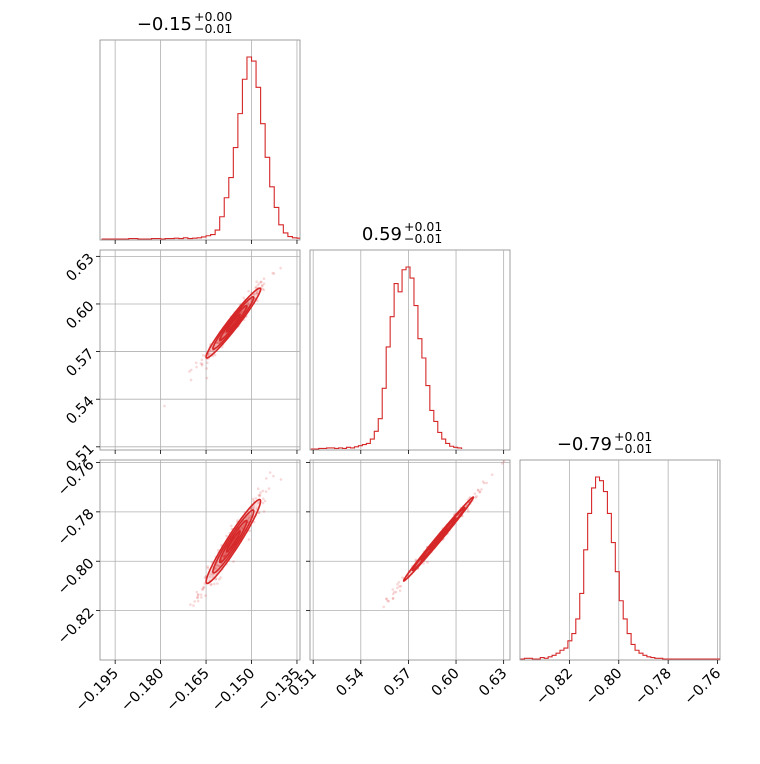 This screenshot has width=760, height=764. What do you see at coordinates (382, 234) in the screenshot?
I see `title-value: 0.59` at bounding box center [382, 234].